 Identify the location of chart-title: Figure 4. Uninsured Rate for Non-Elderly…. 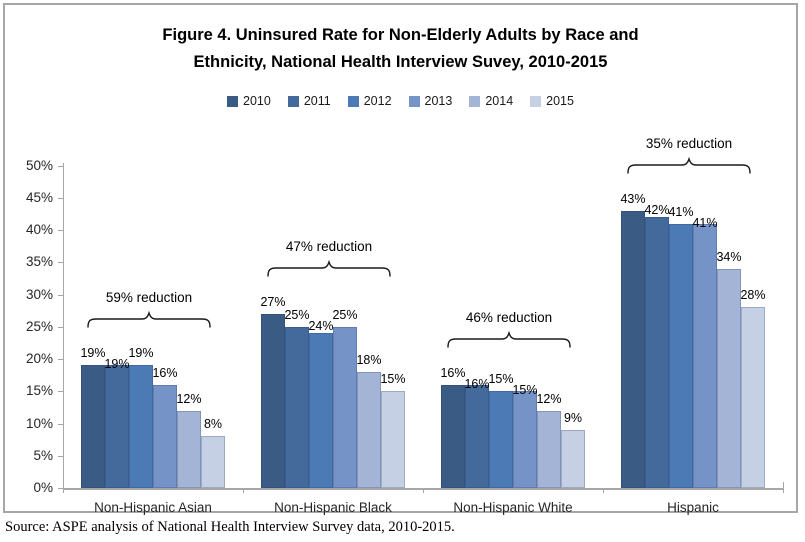
(400, 49).